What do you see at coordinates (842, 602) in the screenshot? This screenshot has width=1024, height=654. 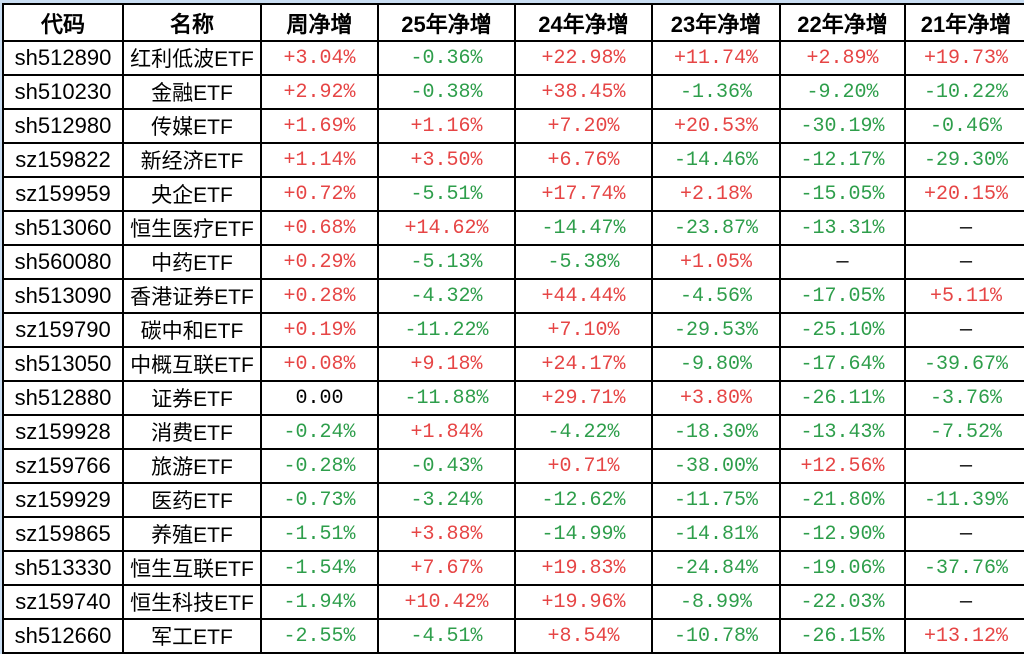 I see `cell-2022-change: -22.03%` at bounding box center [842, 602].